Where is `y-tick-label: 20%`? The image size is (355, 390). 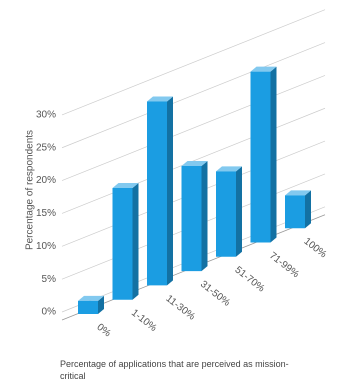
y-tick-label: 20% is located at coordinates (46, 180).